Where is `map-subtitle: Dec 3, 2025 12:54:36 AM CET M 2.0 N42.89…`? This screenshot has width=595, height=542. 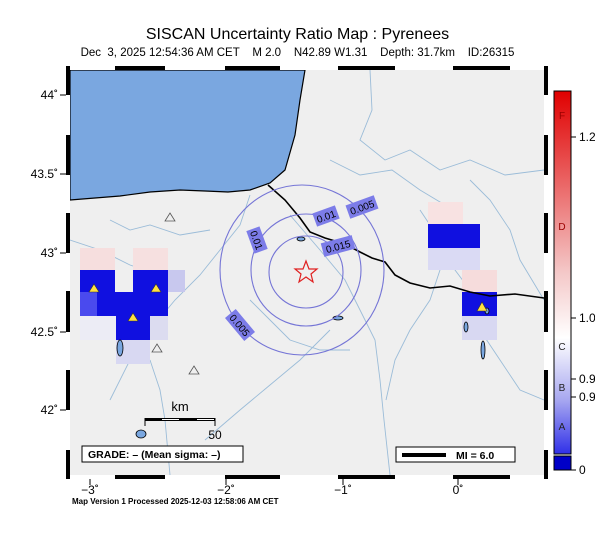
map-subtitle: Dec 3, 2025 12:54:36 AM CET M 2.0 N42.89… is located at coordinates (297, 53).